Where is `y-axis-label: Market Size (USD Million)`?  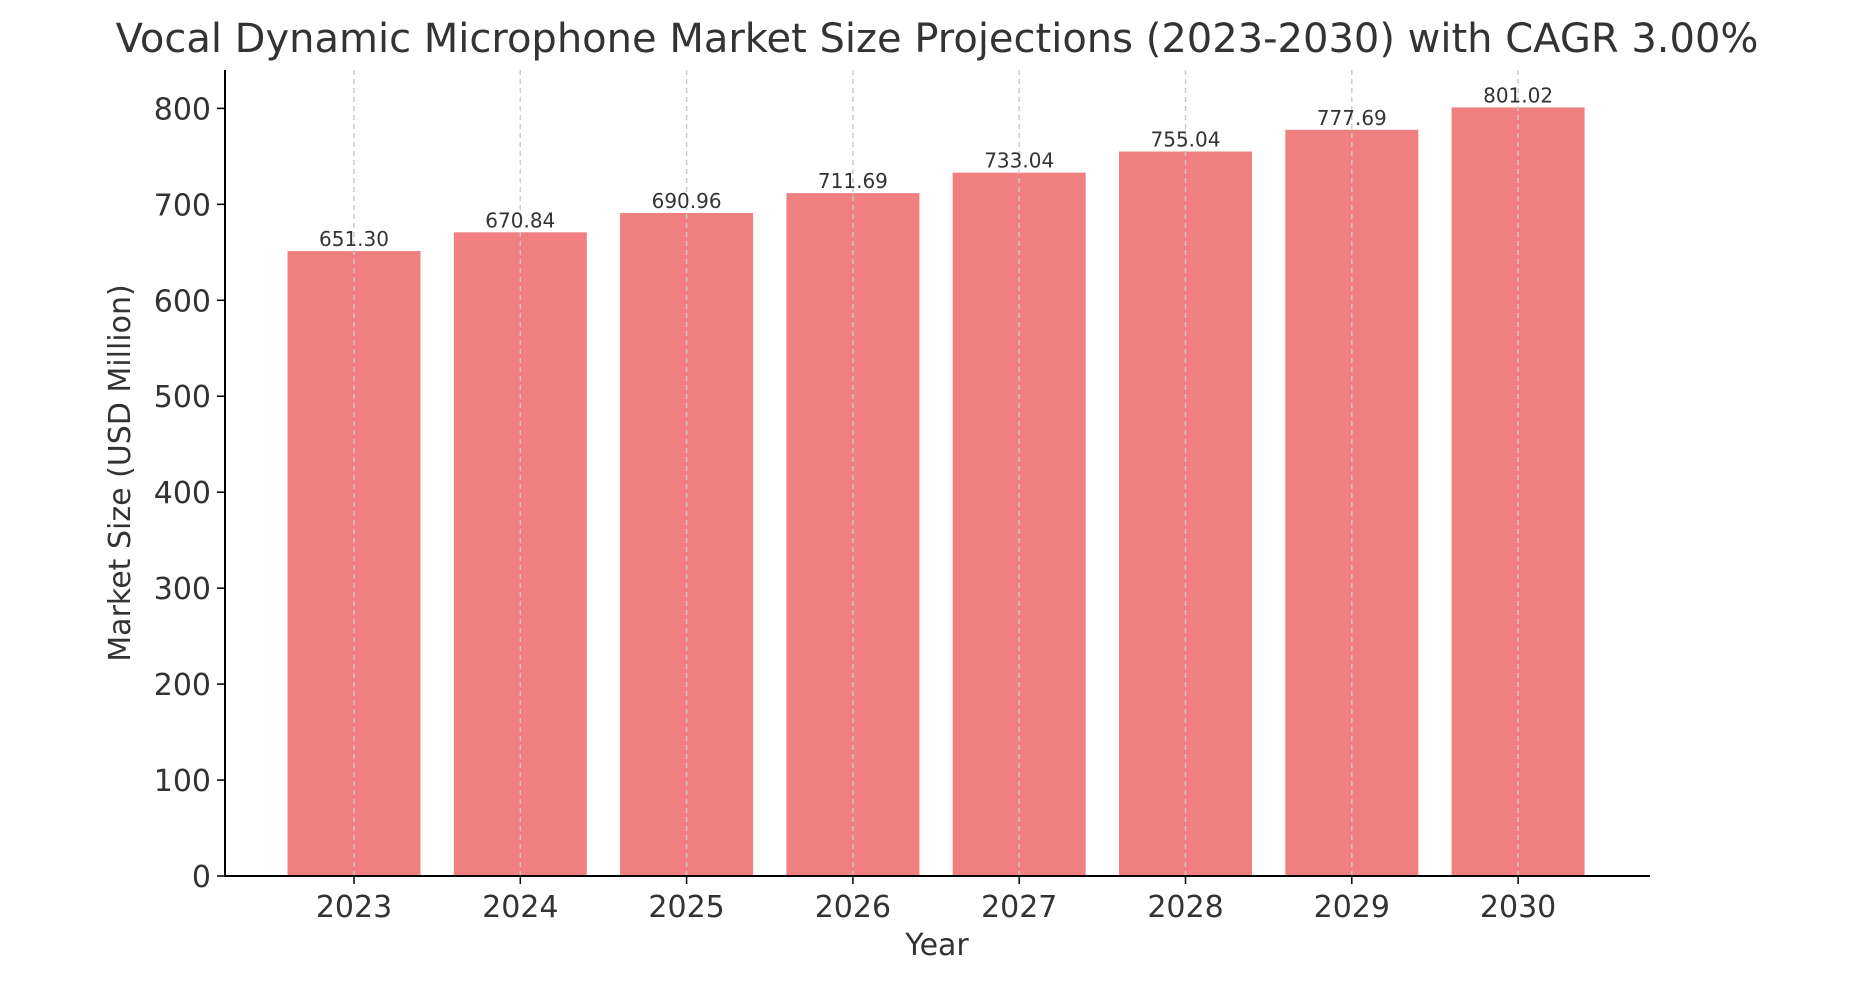 y-axis-label: Market Size (USD Million) is located at coordinates (120, 472).